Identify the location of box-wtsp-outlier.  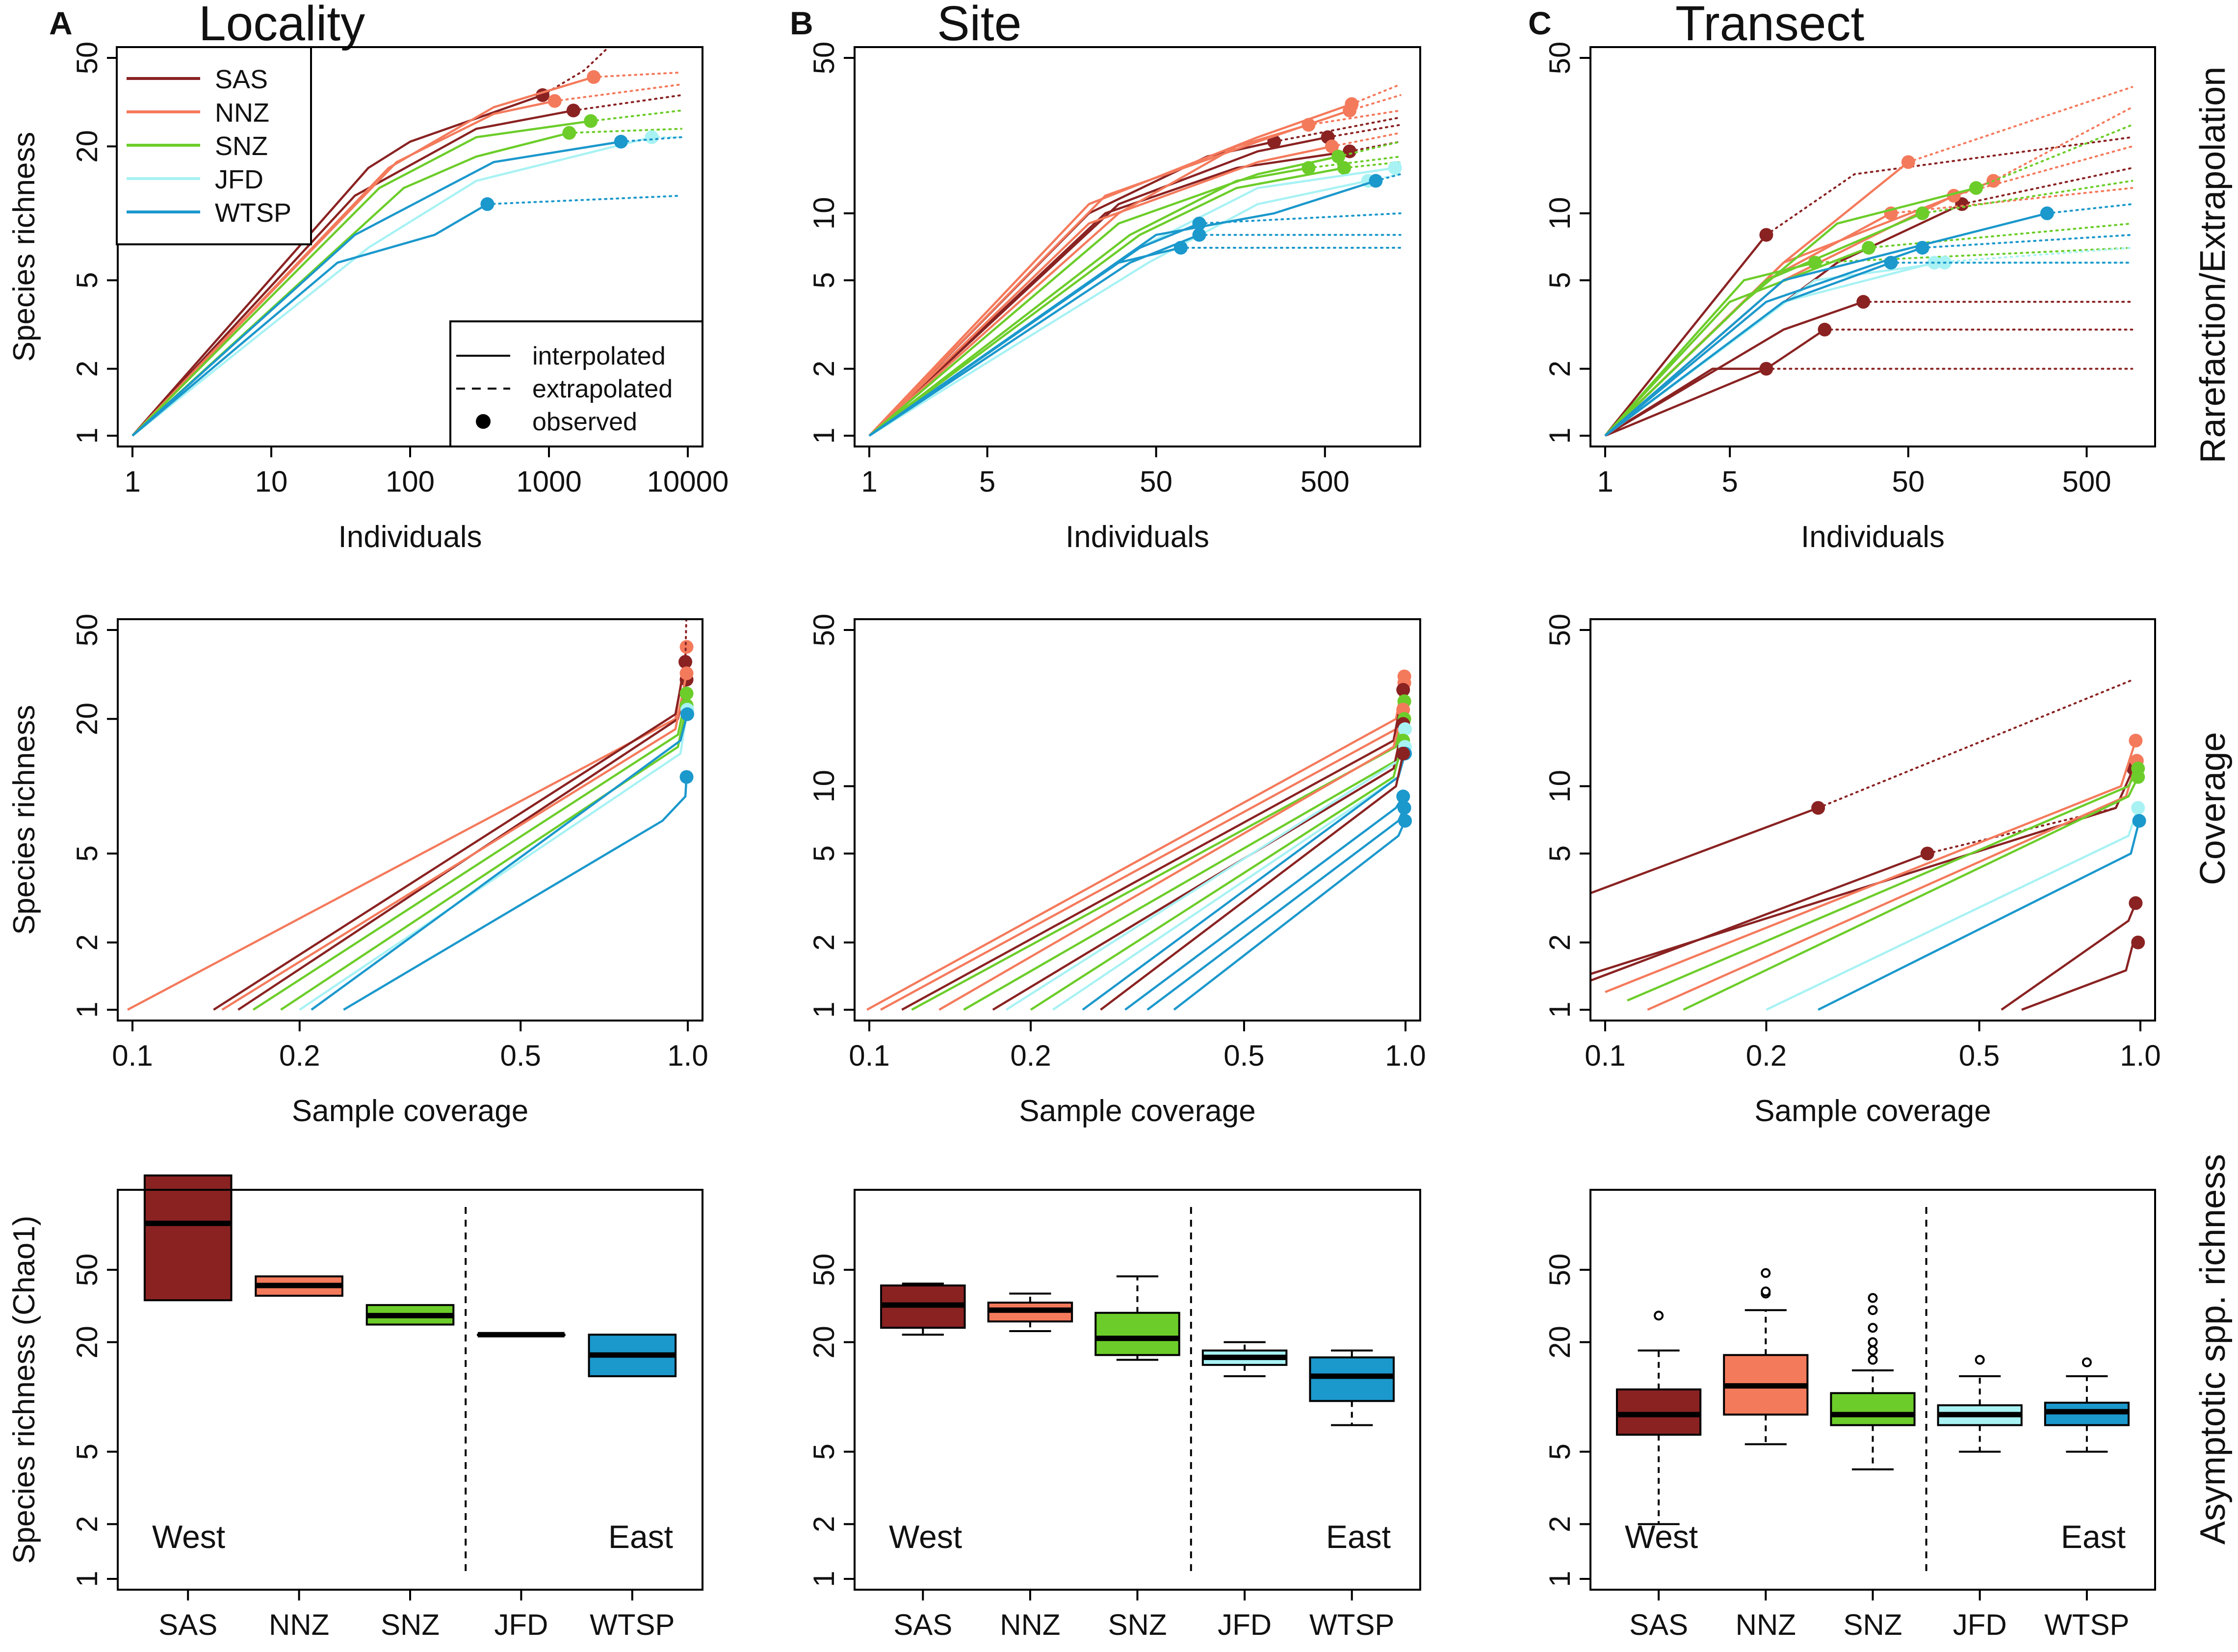
(2087, 1362).